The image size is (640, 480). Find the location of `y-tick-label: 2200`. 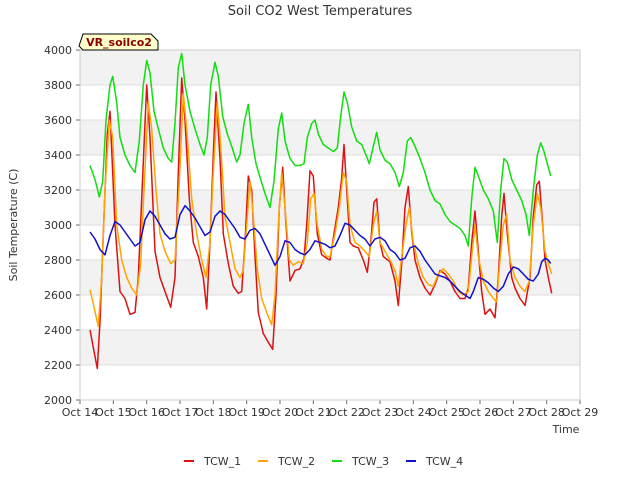

y-tick-label: 2200 is located at coordinates (58, 365).